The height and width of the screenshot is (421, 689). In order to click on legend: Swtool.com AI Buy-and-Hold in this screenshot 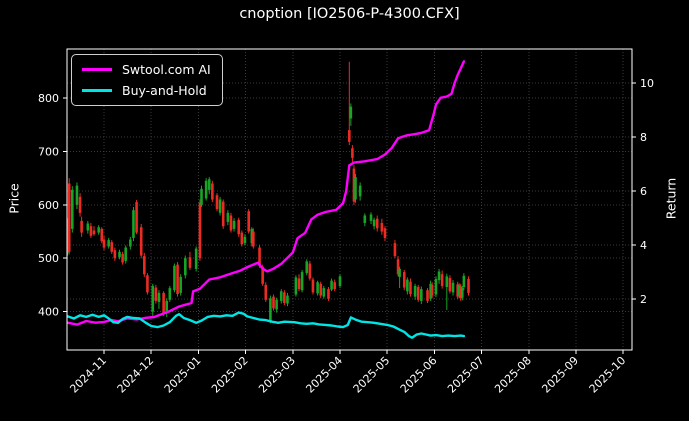, I will do `click(147, 80)`.